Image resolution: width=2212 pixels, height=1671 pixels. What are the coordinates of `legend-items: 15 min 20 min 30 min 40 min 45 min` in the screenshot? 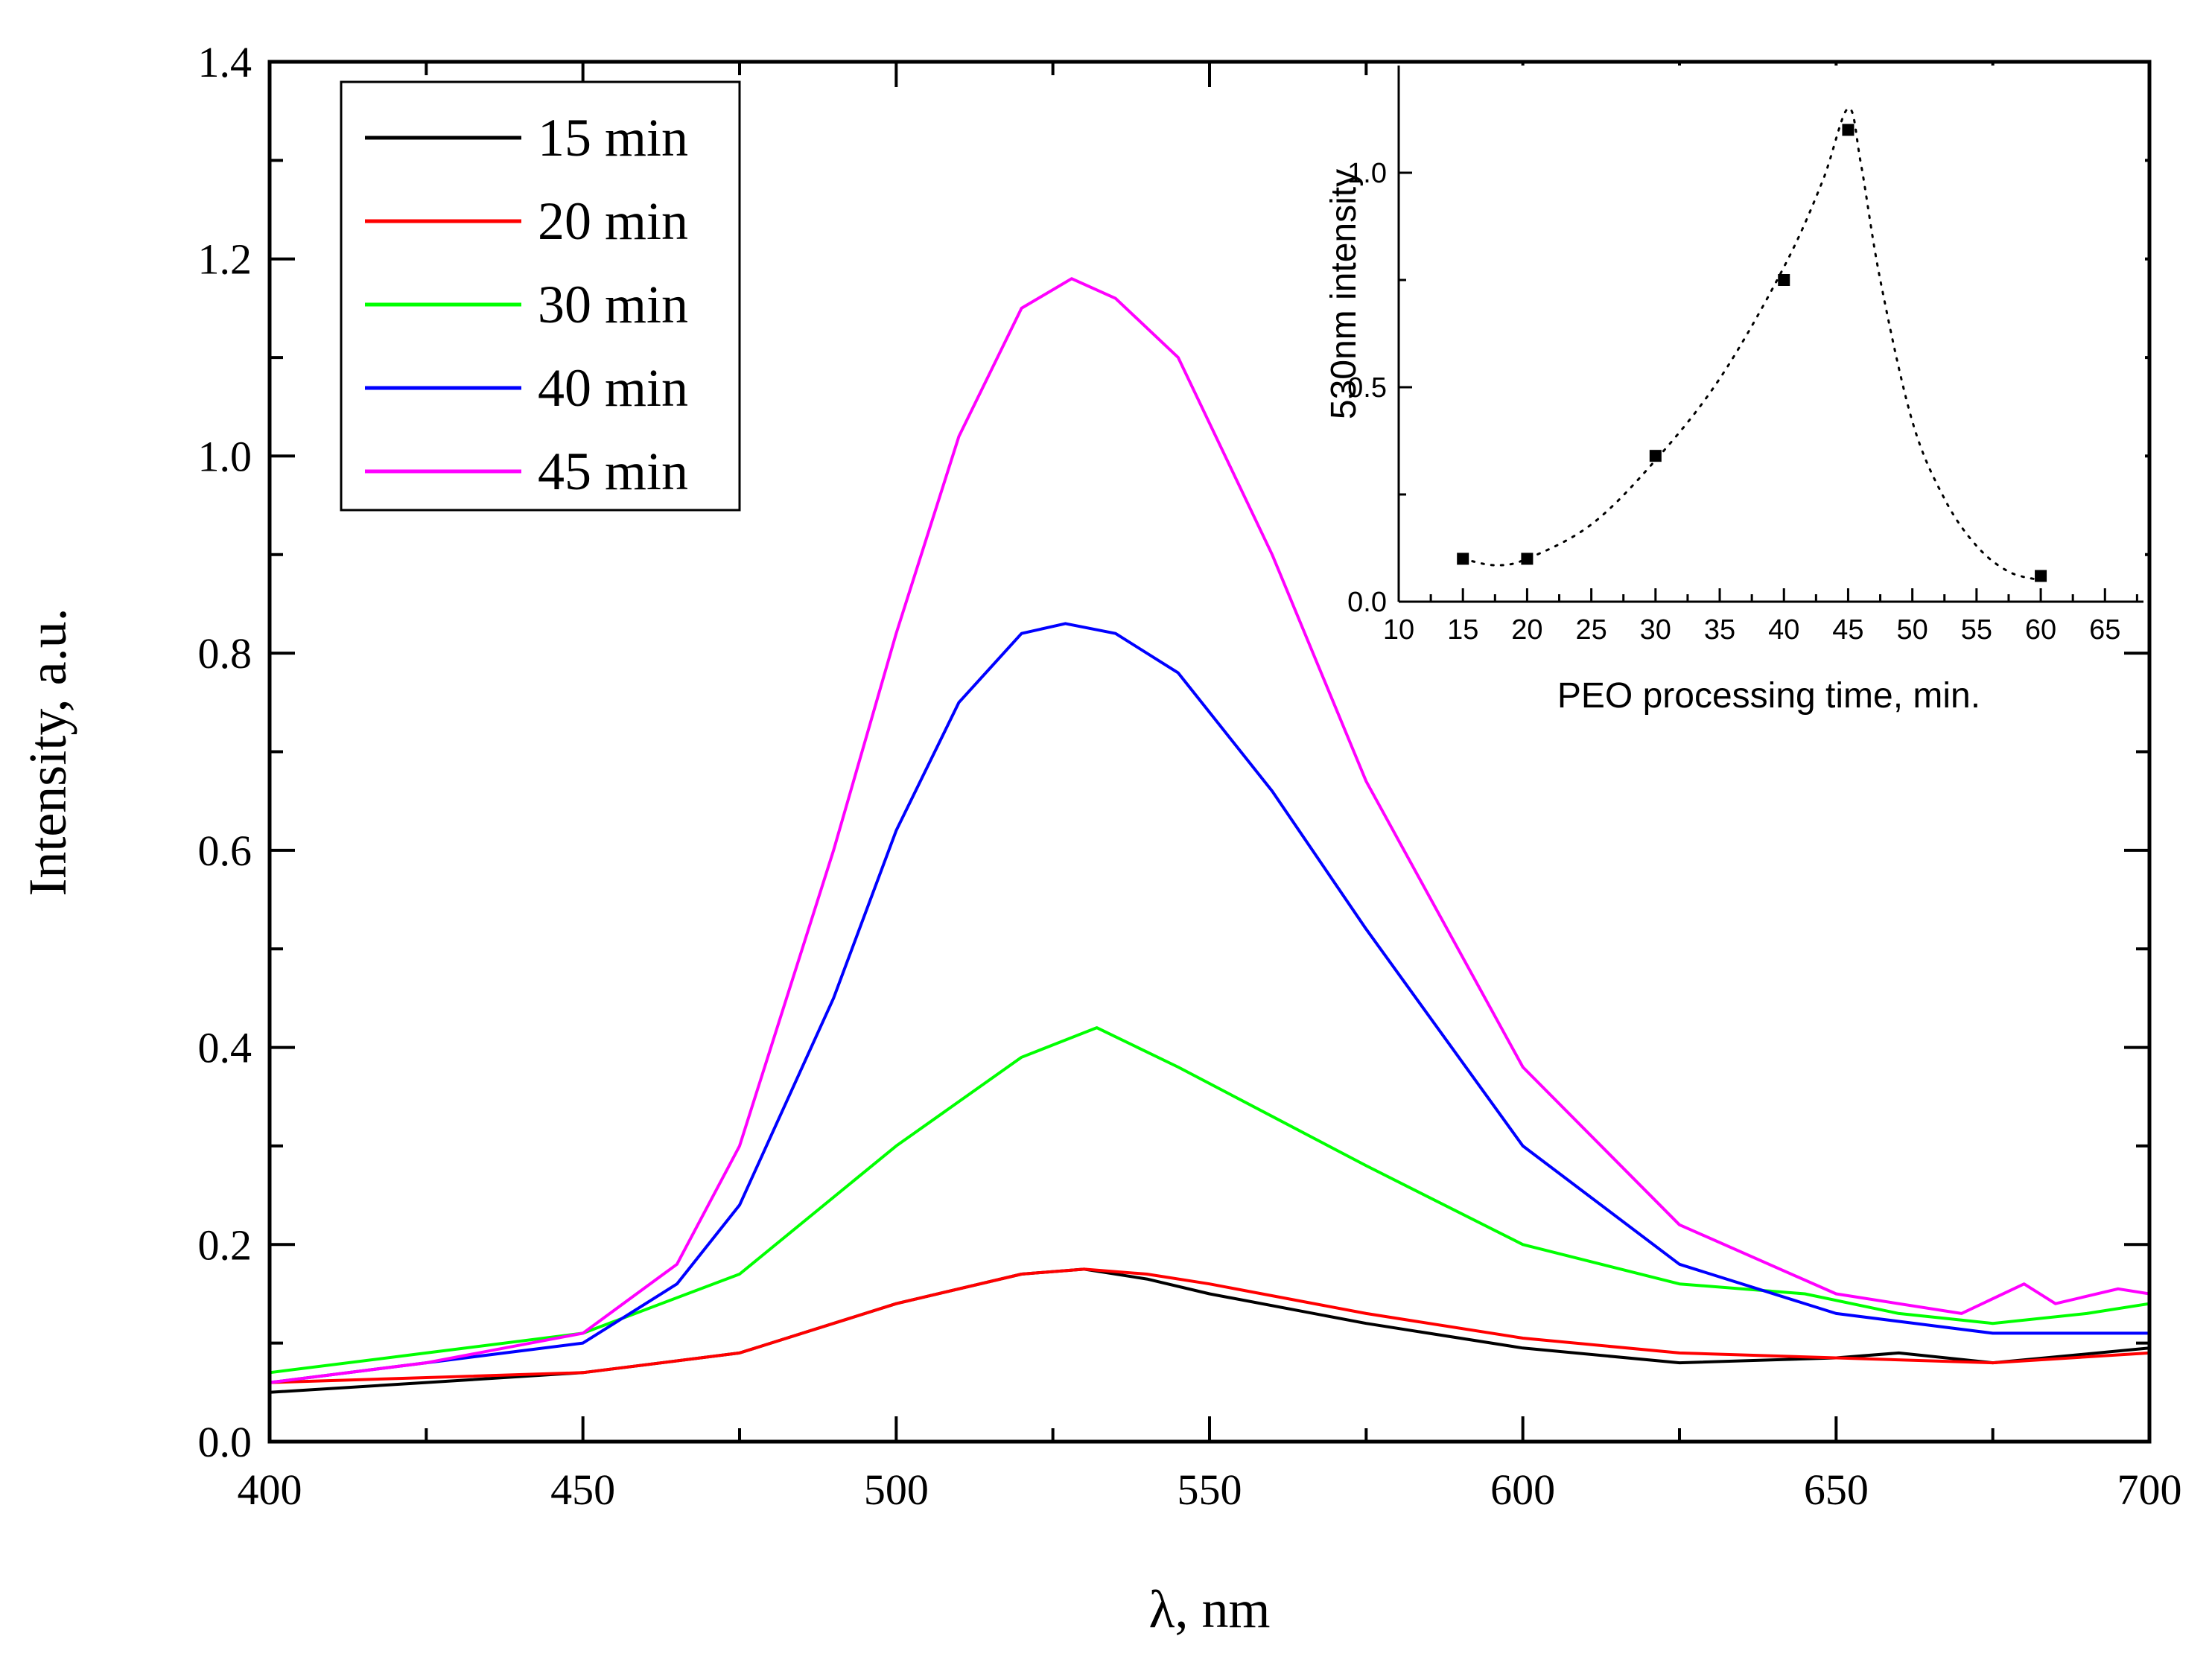 It's located at (526, 304).